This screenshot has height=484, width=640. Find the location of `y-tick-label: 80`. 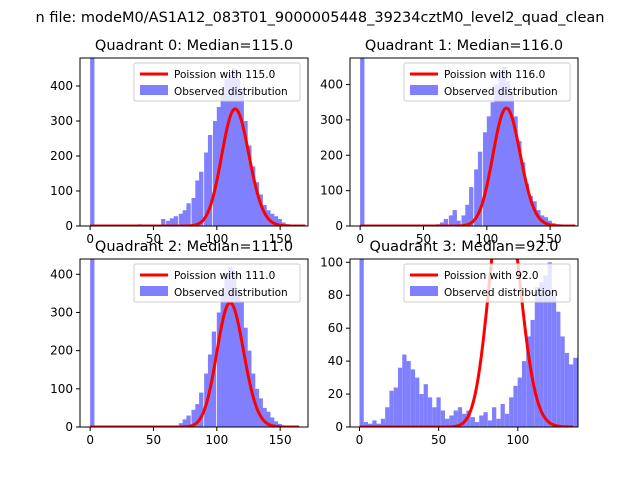

y-tick-label: 80 is located at coordinates (335, 295).